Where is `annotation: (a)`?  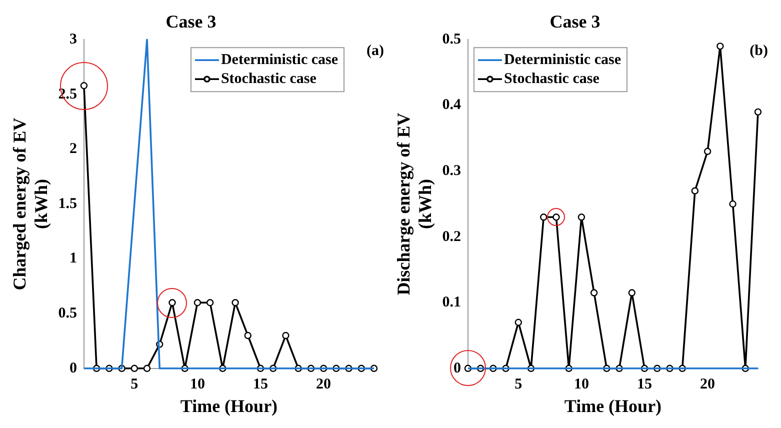 annotation: (a) is located at coordinates (375, 50).